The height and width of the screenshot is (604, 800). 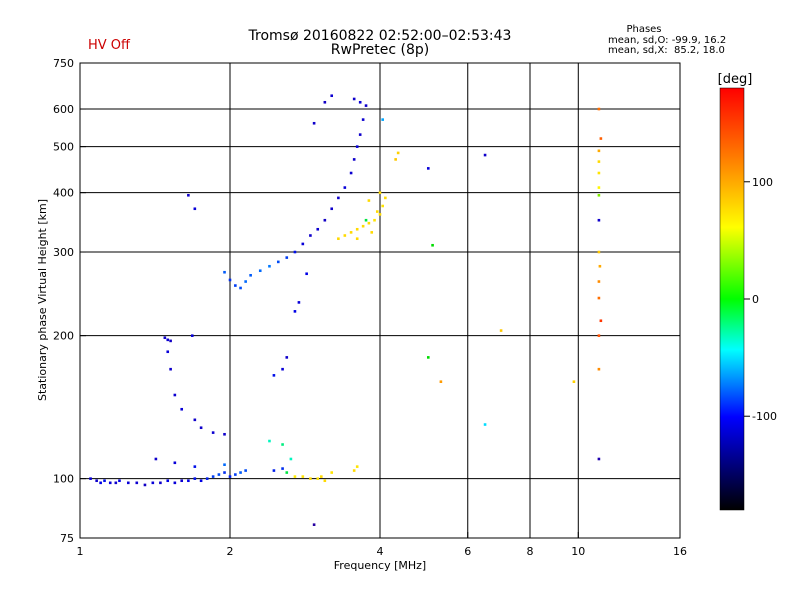 What do you see at coordinates (230, 551) in the screenshot?
I see `x-tick-label: 2` at bounding box center [230, 551].